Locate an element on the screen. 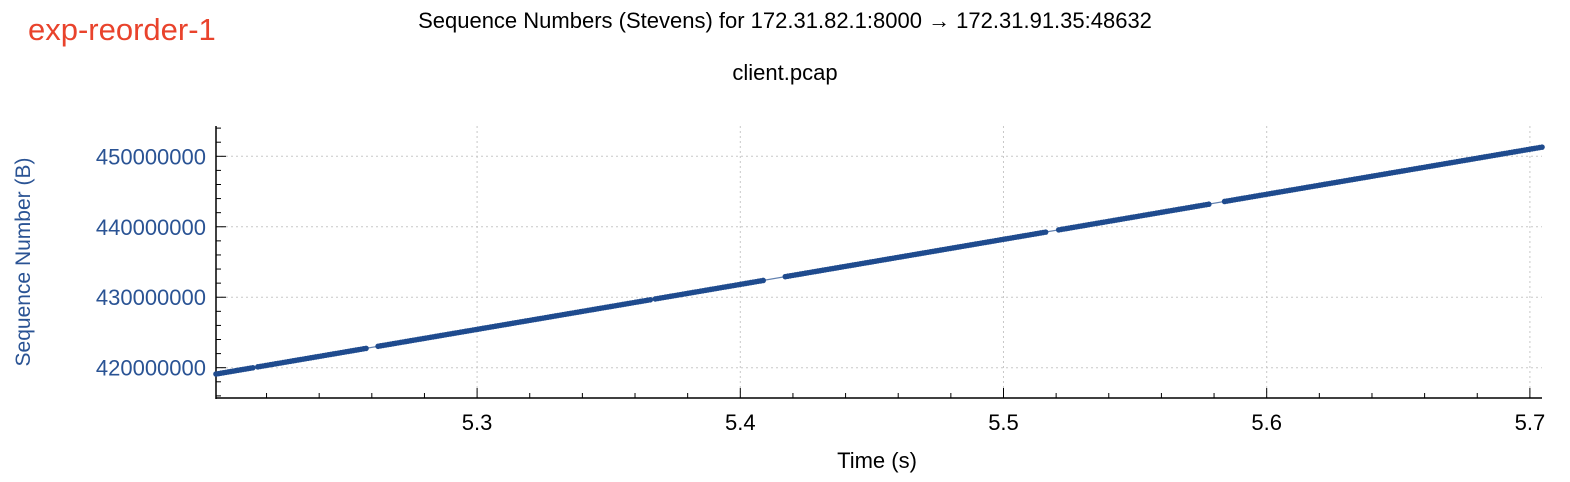  x-axis-label: Time (s) is located at coordinates (877, 460).